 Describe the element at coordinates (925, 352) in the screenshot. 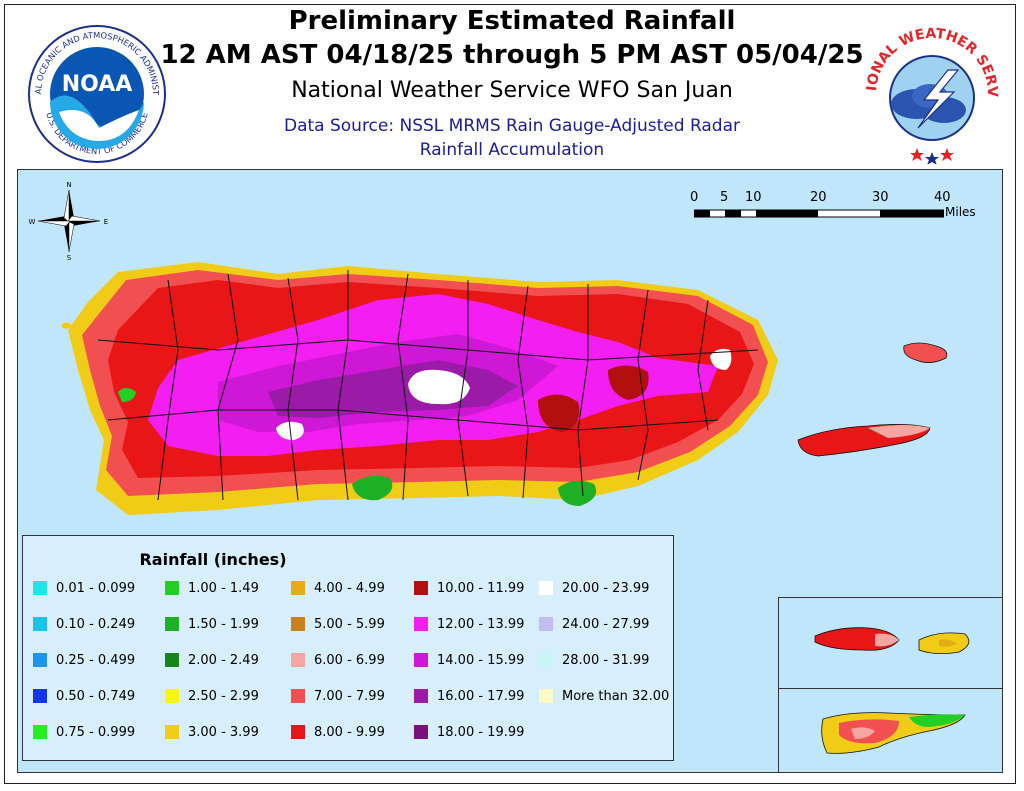

I see `culebra-island` at that location.